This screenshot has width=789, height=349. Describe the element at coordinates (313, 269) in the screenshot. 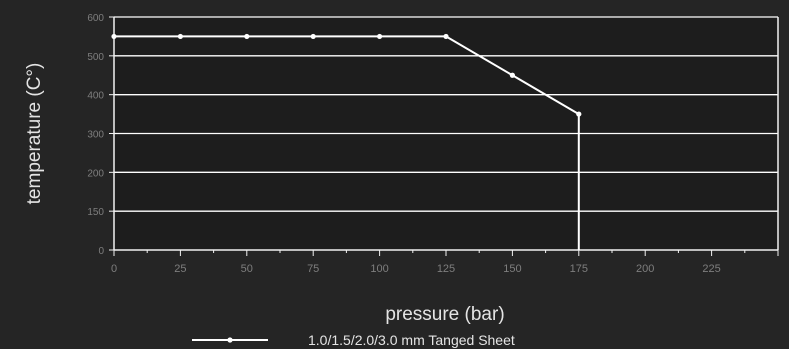

I see `x-tick-label: 75` at that location.